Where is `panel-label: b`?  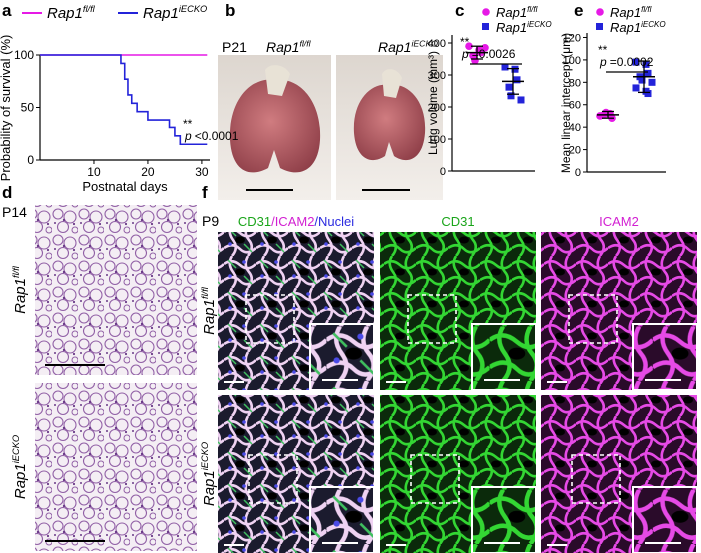
panel-label: b is located at coordinates (230, 10).